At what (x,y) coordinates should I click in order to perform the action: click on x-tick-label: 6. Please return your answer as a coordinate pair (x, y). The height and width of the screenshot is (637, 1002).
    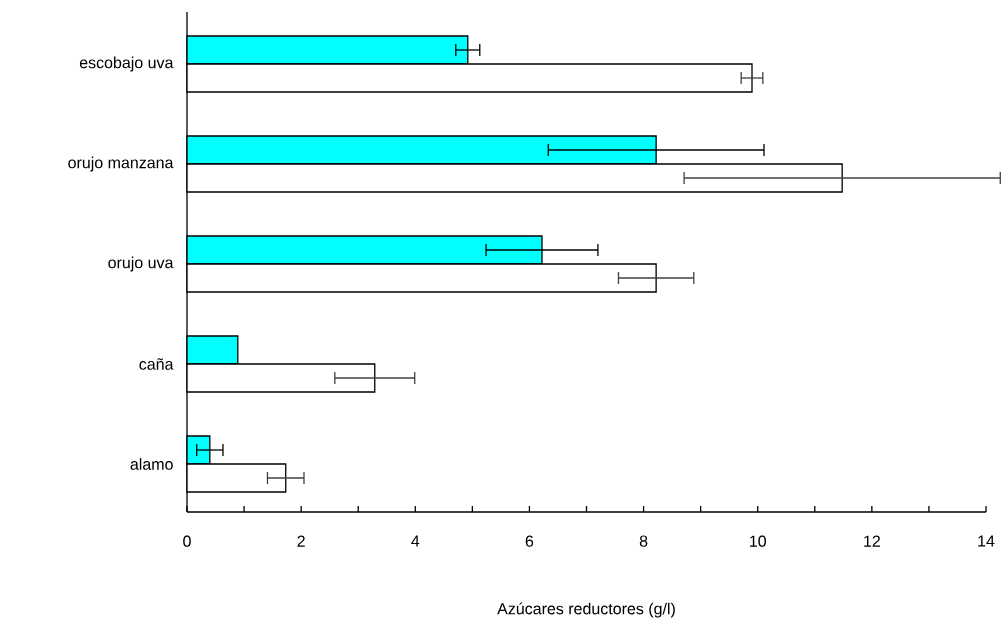
    Looking at the image, I should click on (529, 541).